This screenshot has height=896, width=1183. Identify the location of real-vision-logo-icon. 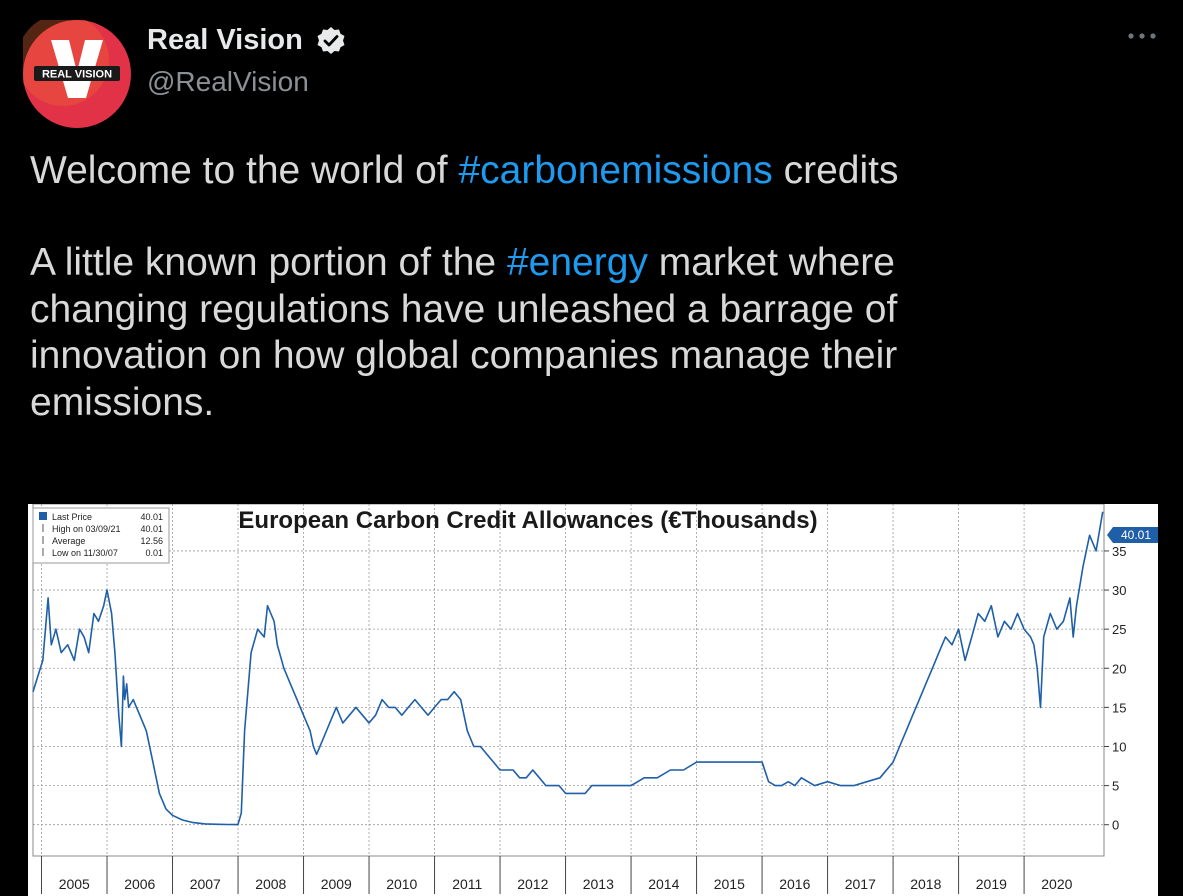
(77, 69).